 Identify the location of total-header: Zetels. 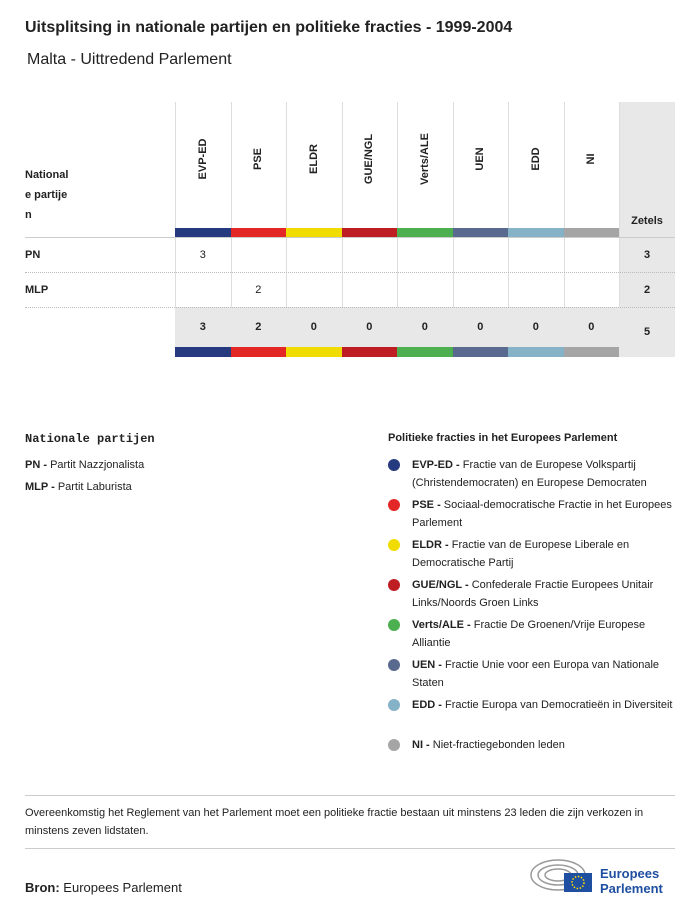
(647, 221).